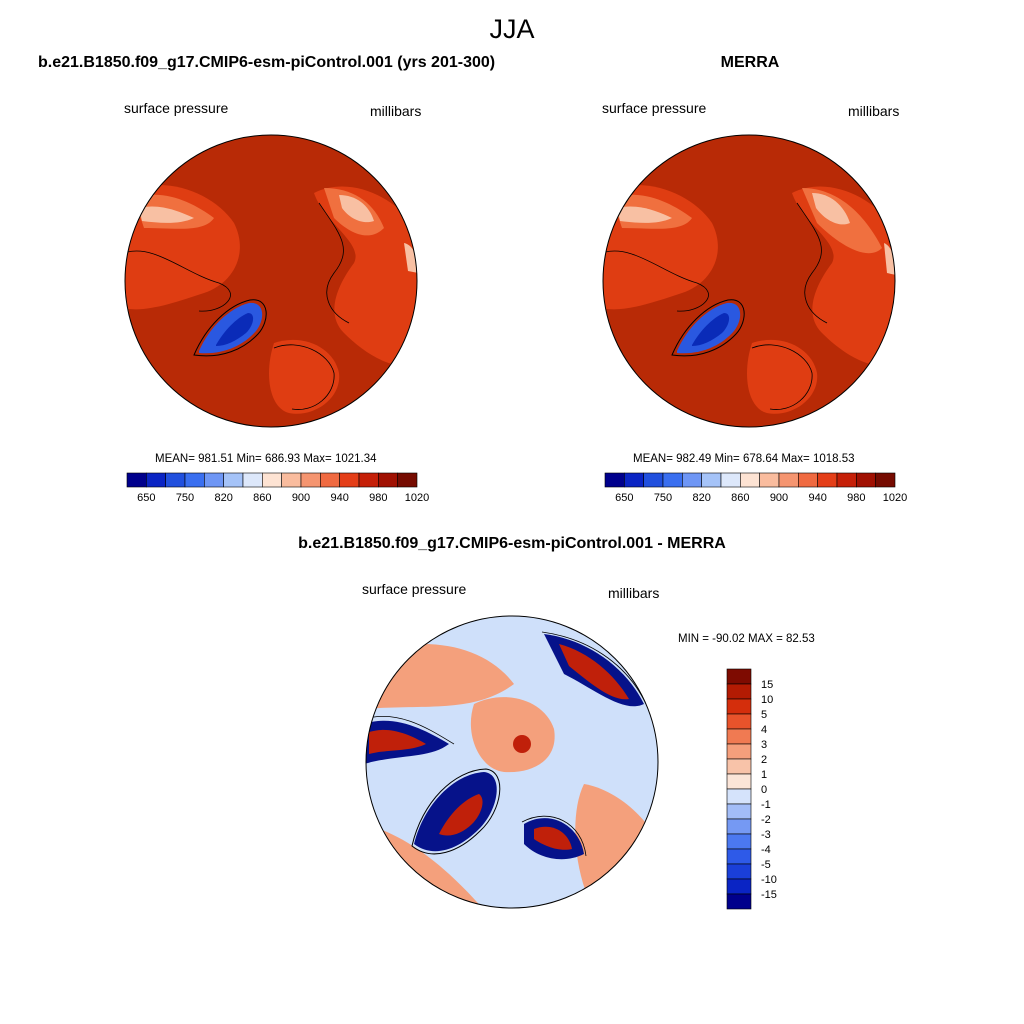 The height and width of the screenshot is (1024, 1024). What do you see at coordinates (396, 111) in the screenshot?
I see `left-units-label: millibars` at bounding box center [396, 111].